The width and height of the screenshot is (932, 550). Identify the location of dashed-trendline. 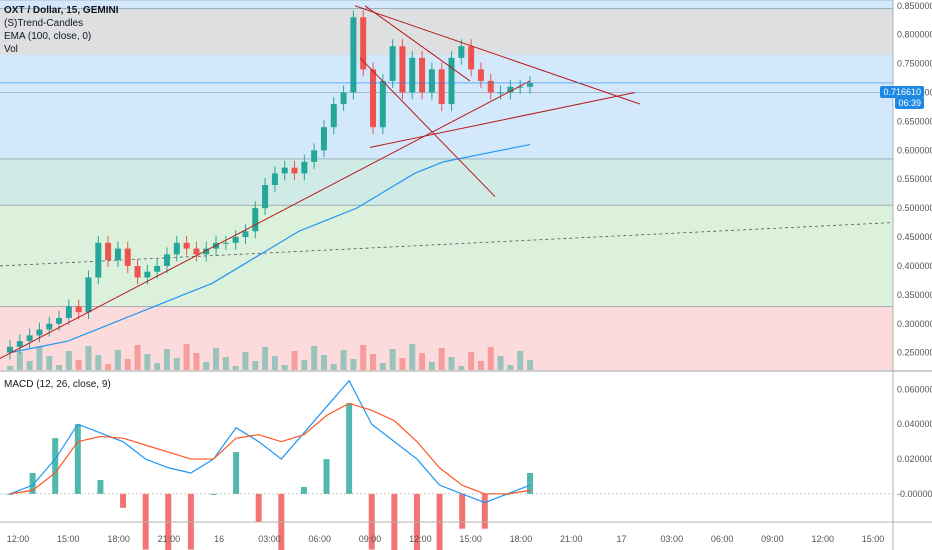
(447, 244).